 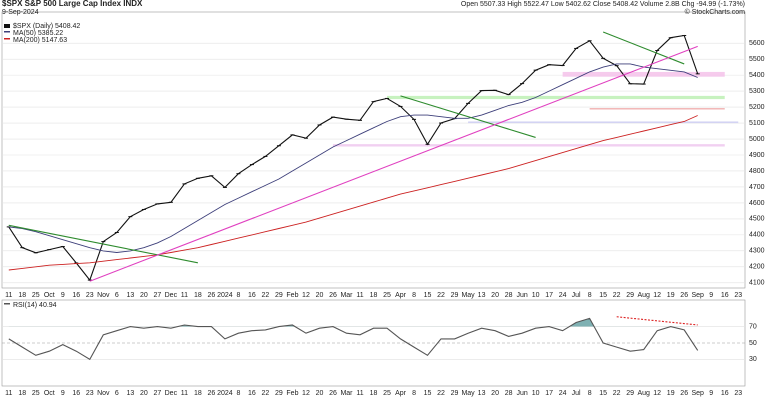 I want to click on x-tick-label: Aug, so click(x=643, y=393).